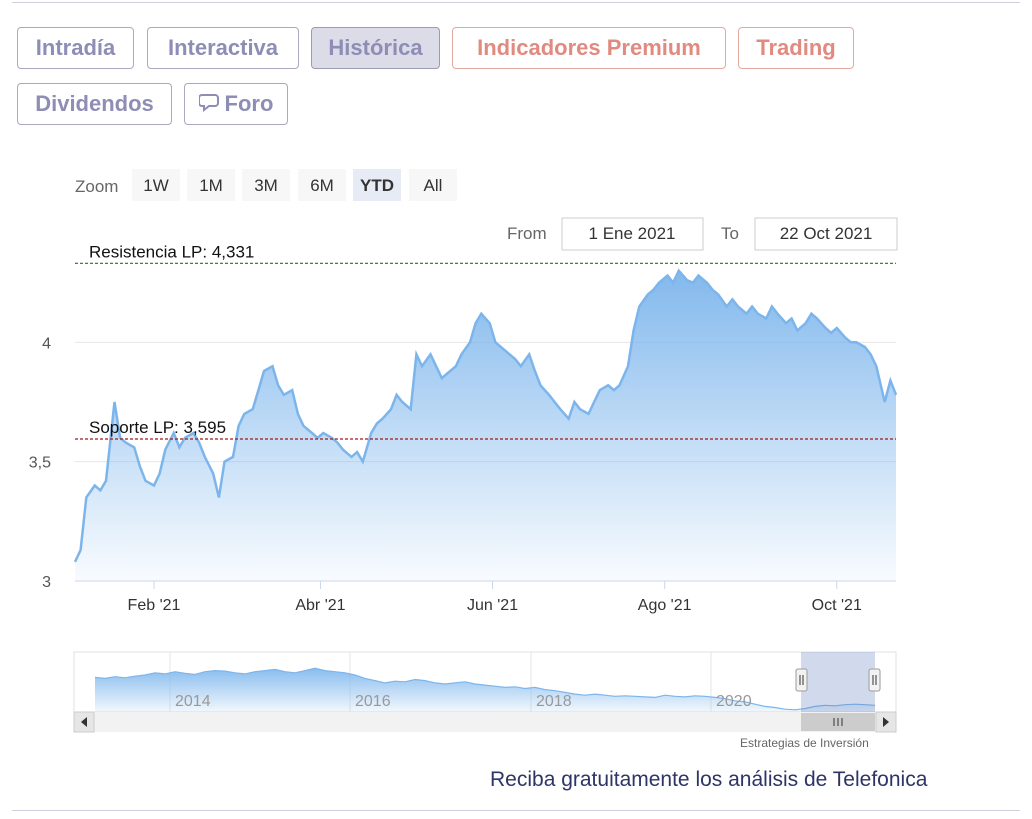 The image size is (1032, 819). I want to click on navigator-mask, so click(838, 682).